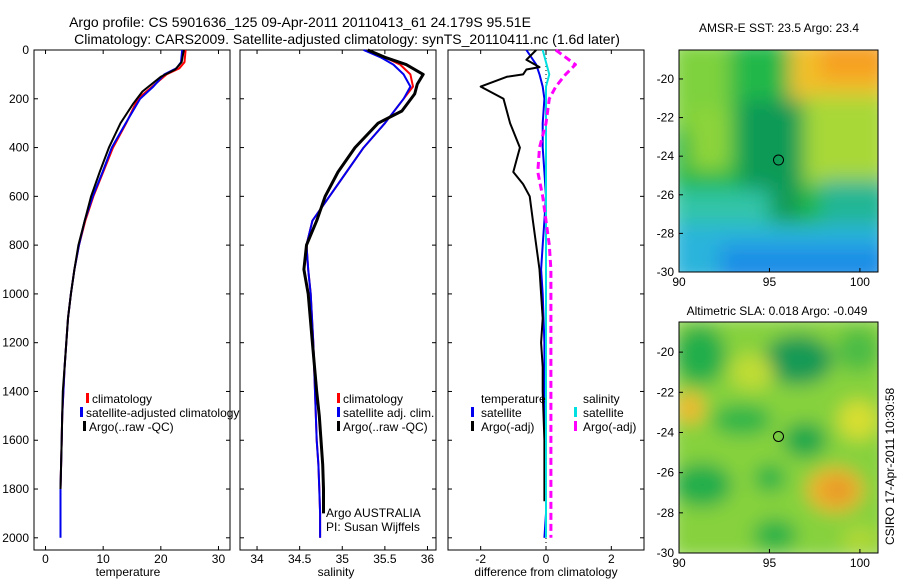  What do you see at coordinates (501, 413) in the screenshot?
I see `legend-temp-satellite: satellite` at bounding box center [501, 413].